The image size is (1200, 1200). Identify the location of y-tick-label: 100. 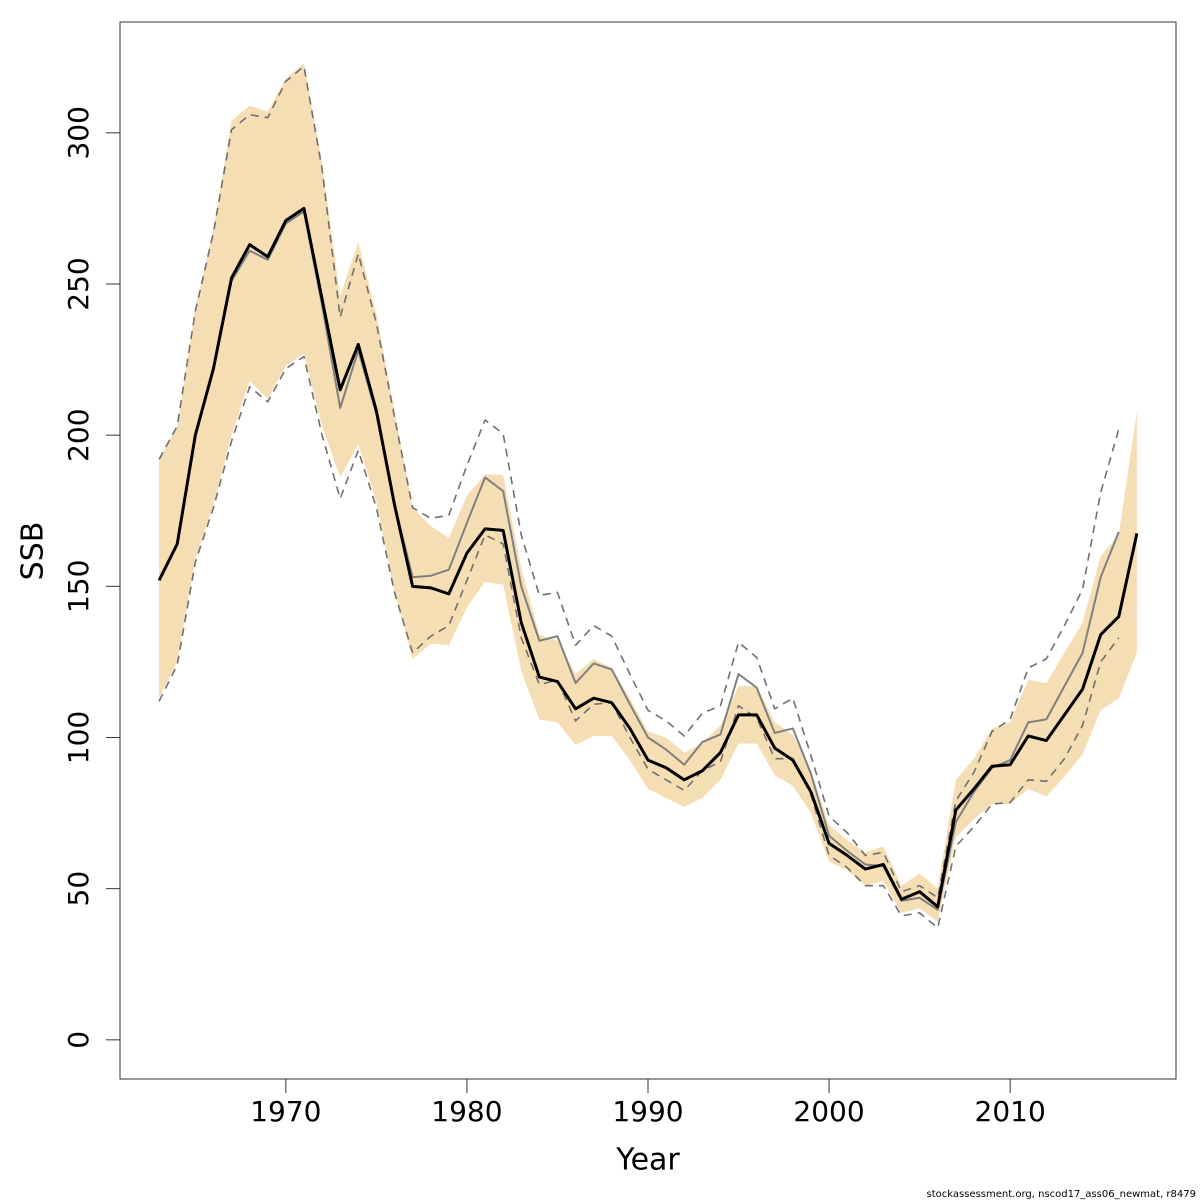
(78, 737).